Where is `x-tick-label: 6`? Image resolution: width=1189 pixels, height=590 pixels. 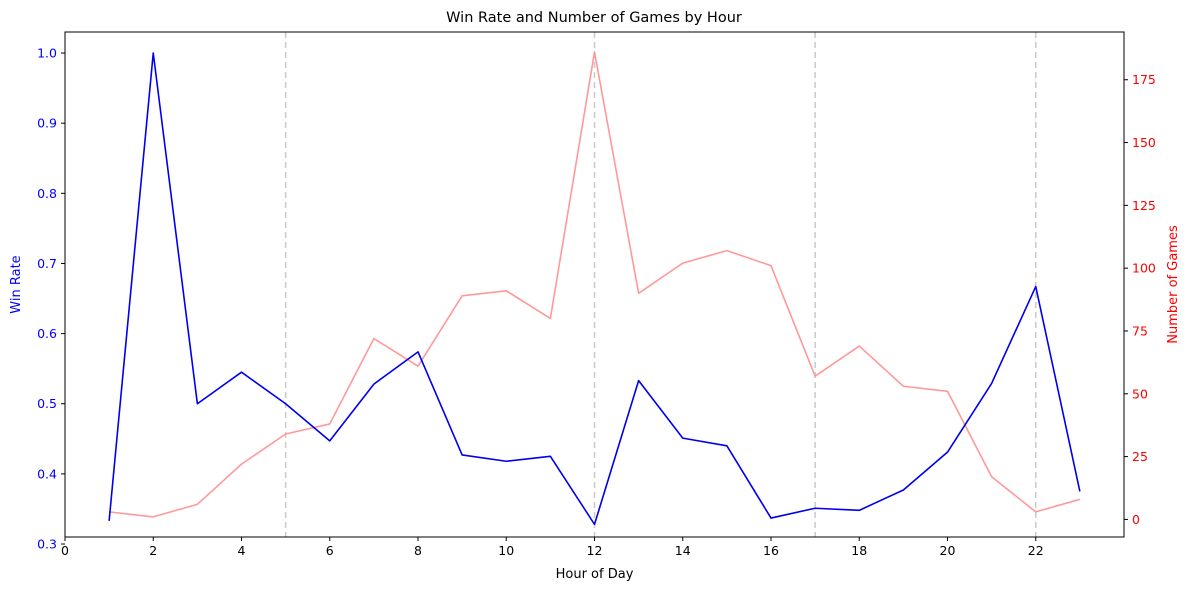
x-tick-label: 6 is located at coordinates (330, 550).